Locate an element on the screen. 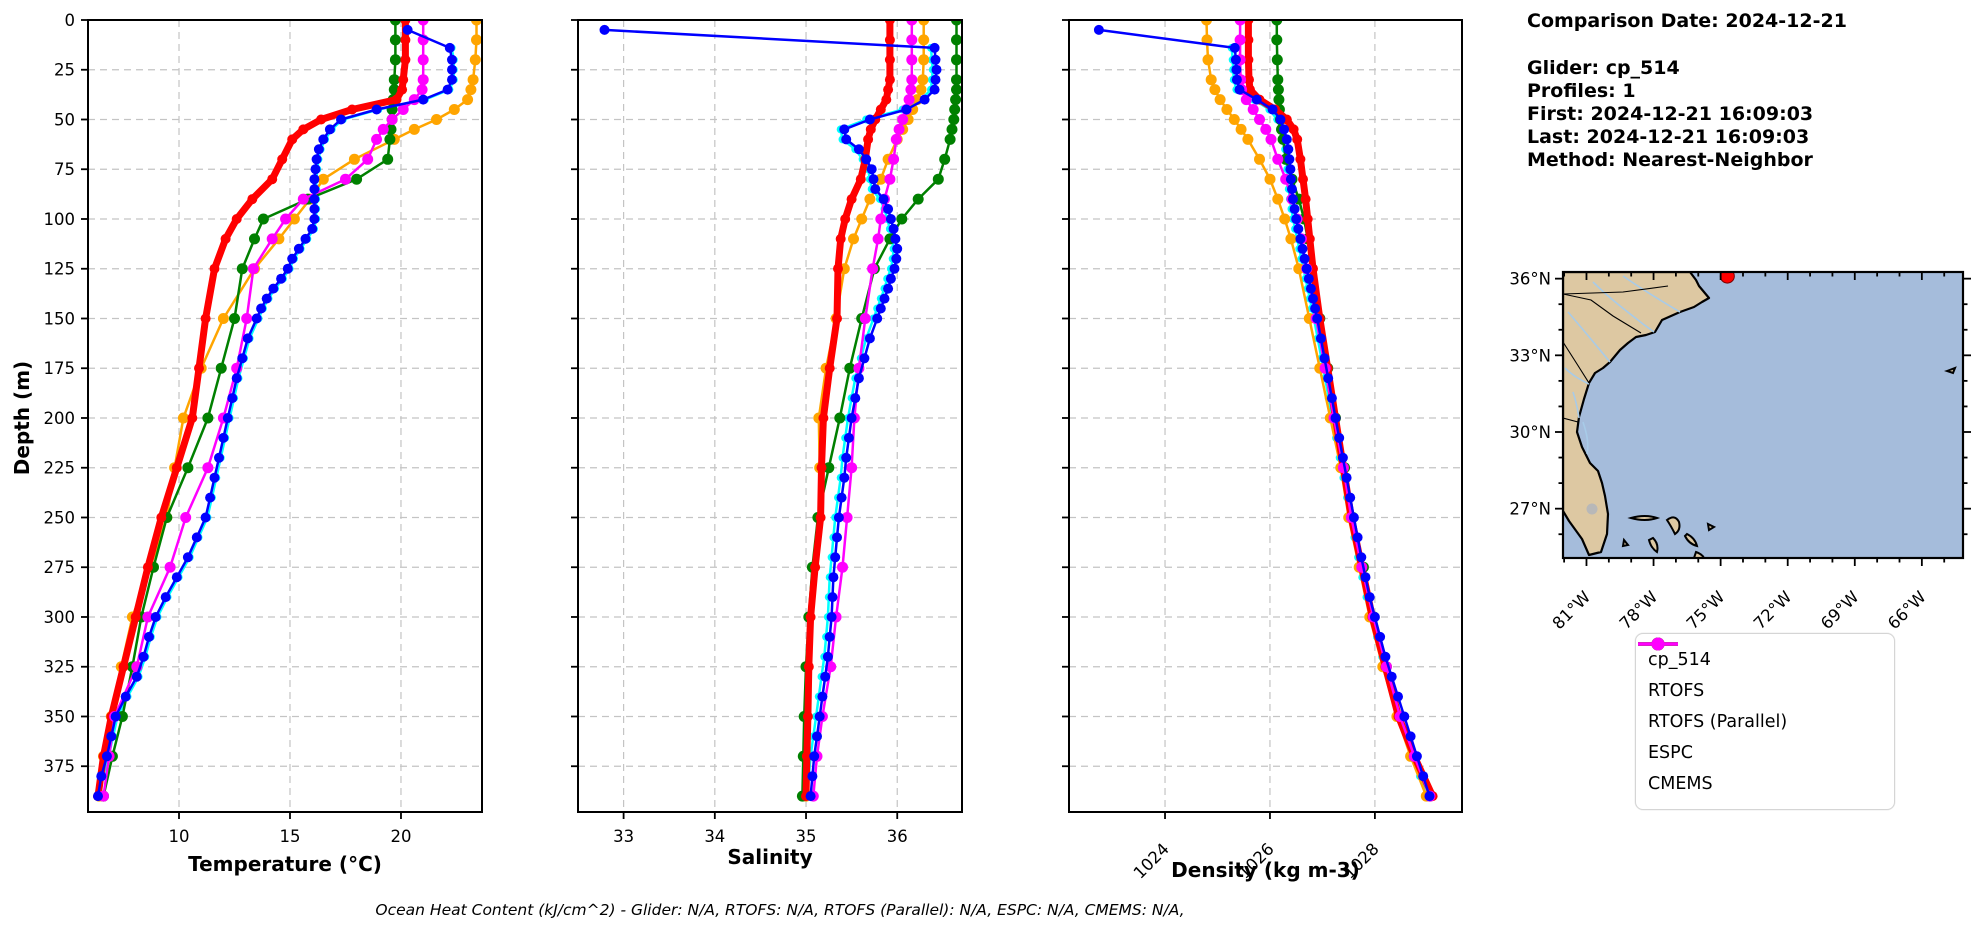 The height and width of the screenshot is (934, 1978). legend-item-RTOFS (Parallel): RTOFS (Parallel) is located at coordinates (1758, 687).